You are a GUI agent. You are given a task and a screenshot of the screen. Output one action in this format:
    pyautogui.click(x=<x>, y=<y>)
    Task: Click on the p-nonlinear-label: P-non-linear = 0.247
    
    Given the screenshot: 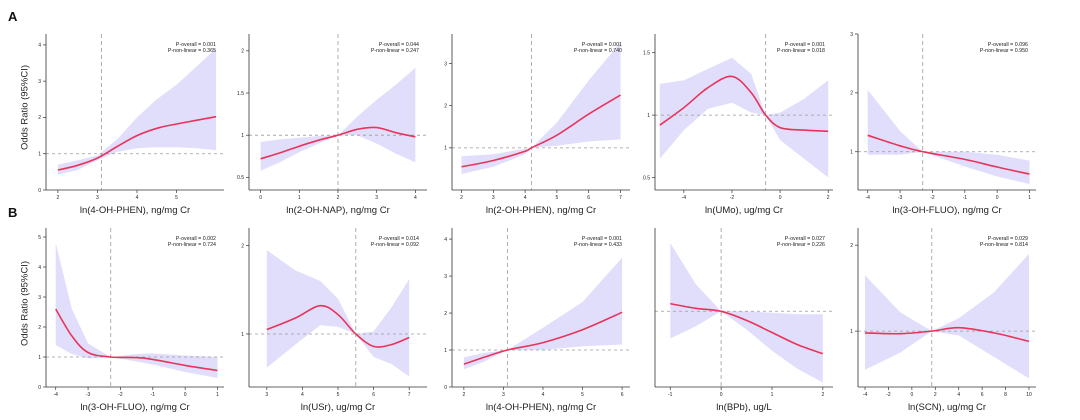 What is the action you would take?
    pyautogui.click(x=395, y=51)
    